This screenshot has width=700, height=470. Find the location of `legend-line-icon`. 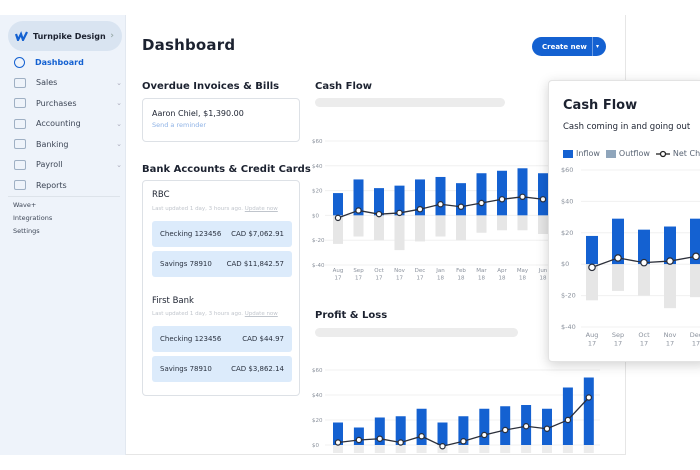

legend-line-icon is located at coordinates (662, 153).